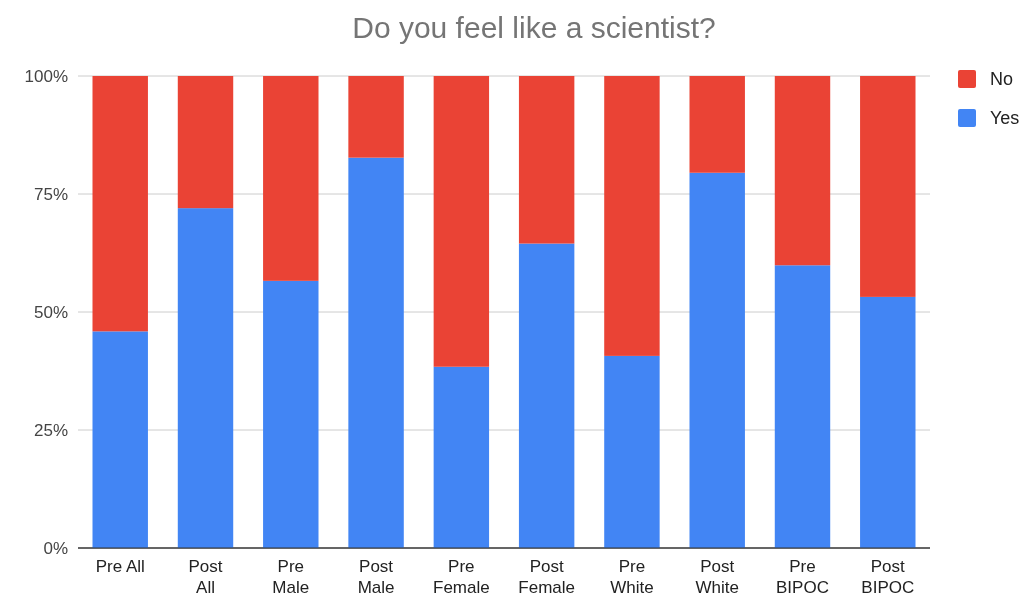  What do you see at coordinates (50, 194) in the screenshot?
I see `y-tick-label: 75%` at bounding box center [50, 194].